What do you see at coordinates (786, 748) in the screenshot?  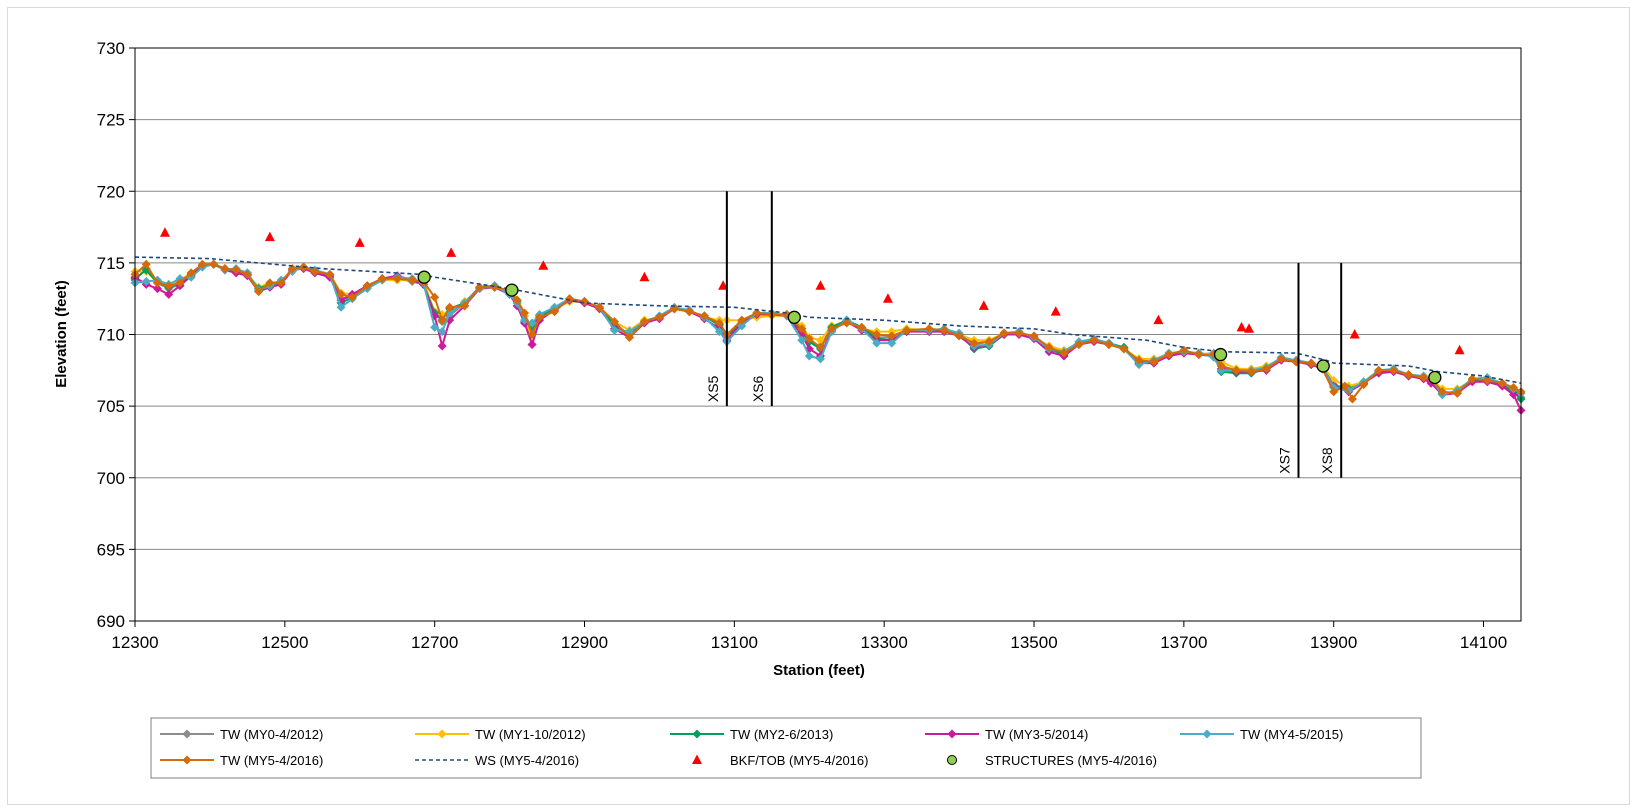 I see `legend-box` at bounding box center [786, 748].